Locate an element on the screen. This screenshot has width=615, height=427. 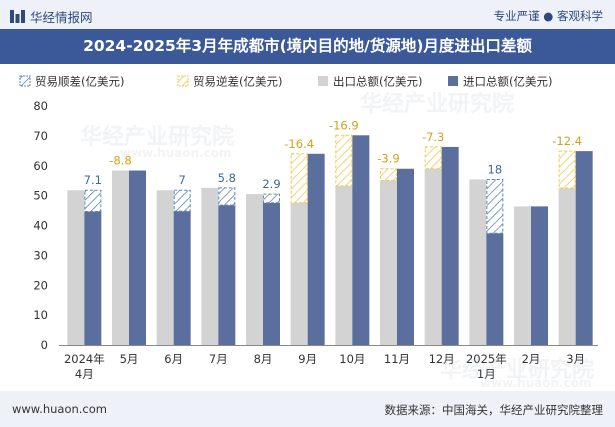
x-tick-label: 10月 is located at coordinates (352, 359).